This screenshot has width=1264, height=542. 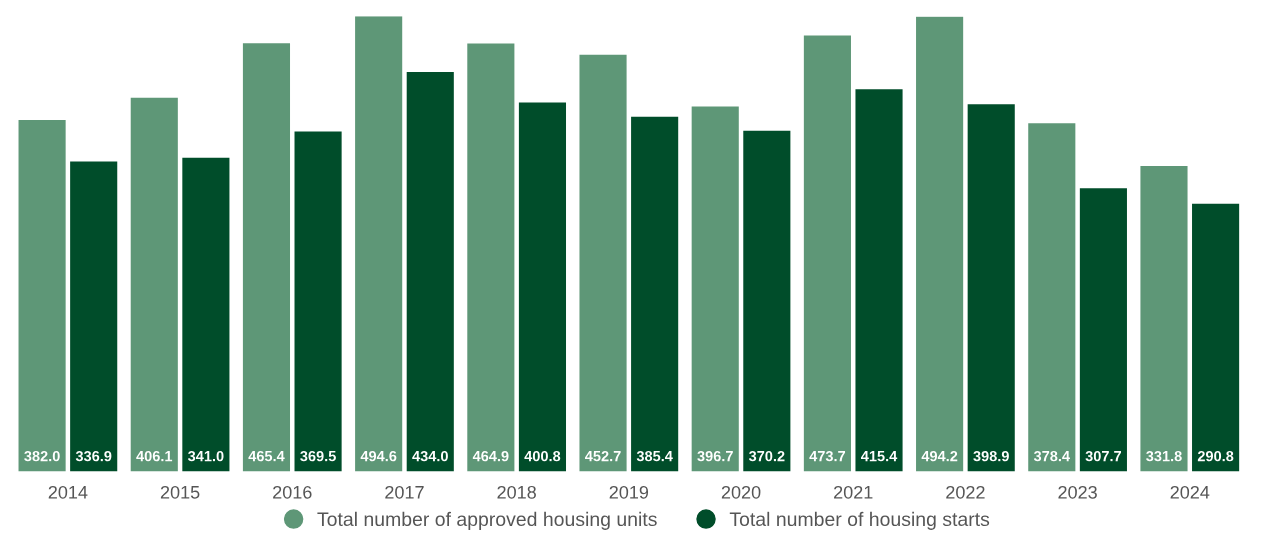 I want to click on data-label: 398.9, so click(x=991, y=456).